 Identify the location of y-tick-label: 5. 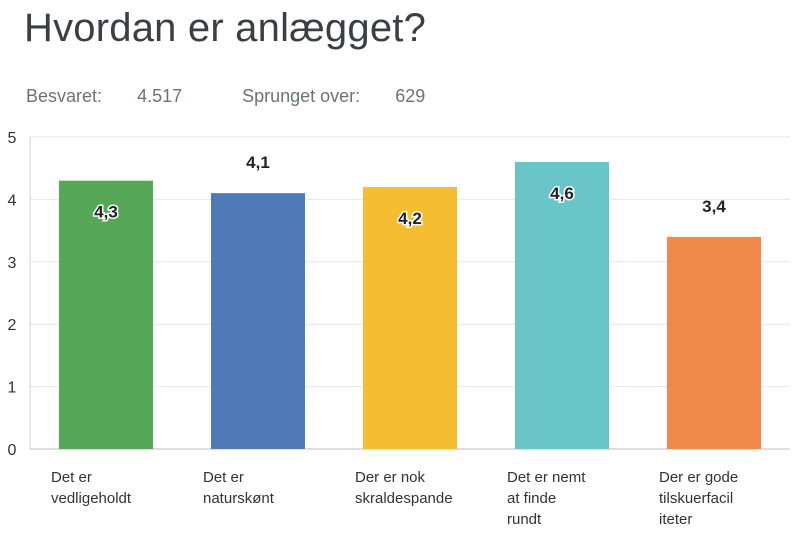
(12, 138).